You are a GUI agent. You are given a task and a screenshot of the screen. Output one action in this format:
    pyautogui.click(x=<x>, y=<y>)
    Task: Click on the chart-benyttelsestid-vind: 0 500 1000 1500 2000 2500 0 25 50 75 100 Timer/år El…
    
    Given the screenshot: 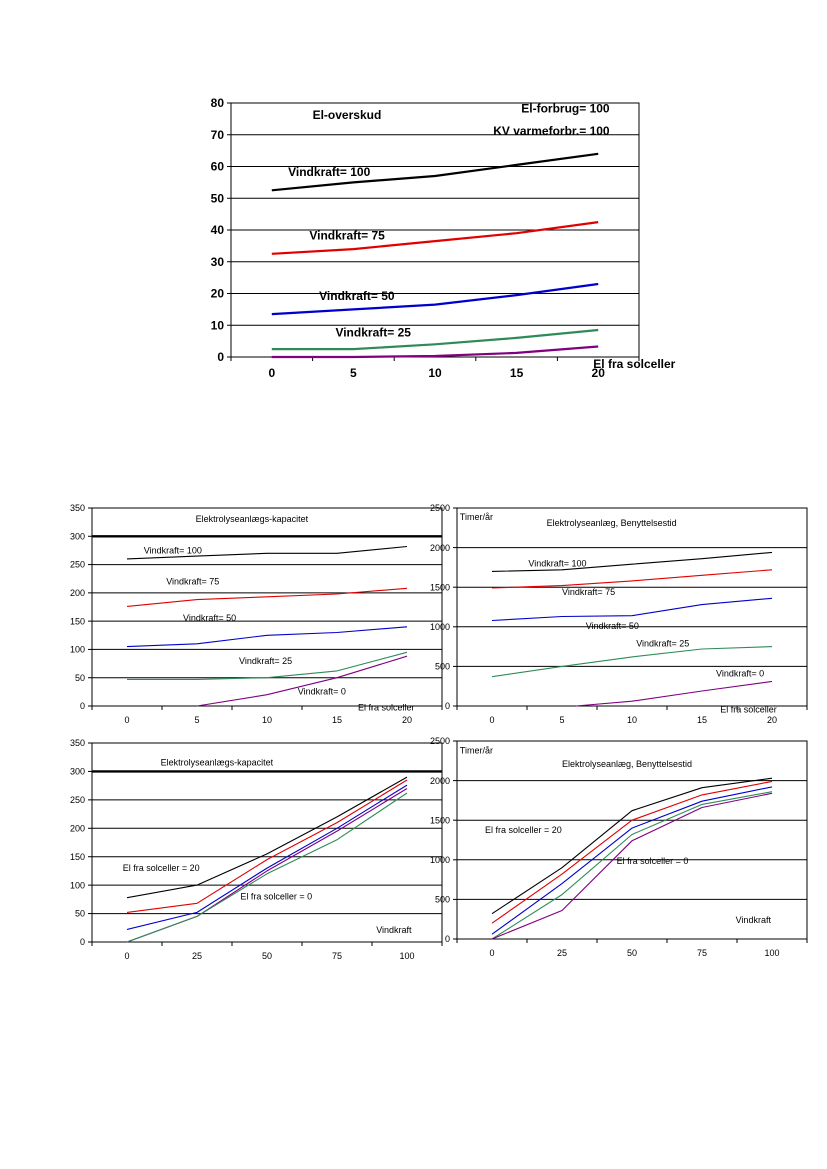 What is the action you would take?
    pyautogui.click(x=619, y=847)
    